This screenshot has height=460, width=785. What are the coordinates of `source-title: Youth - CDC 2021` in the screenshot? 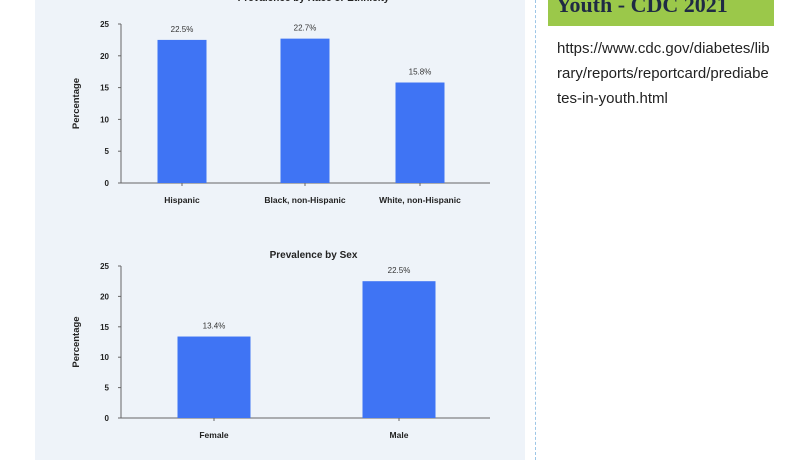 It's located at (642, 8).